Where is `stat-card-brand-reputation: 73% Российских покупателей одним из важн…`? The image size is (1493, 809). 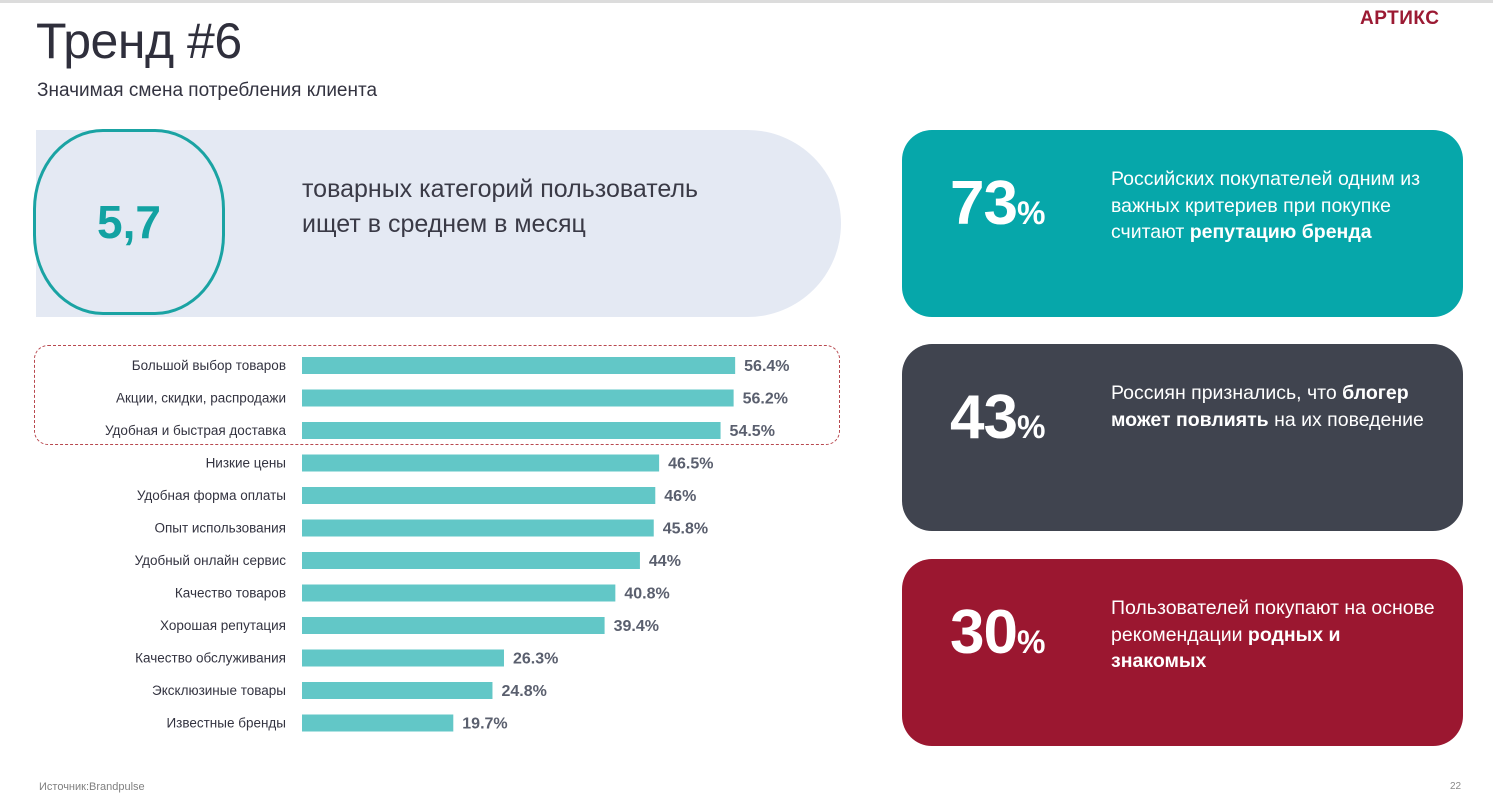 stat-card-brand-reputation: 73% Российских покупателей одним из важн… is located at coordinates (1182, 223).